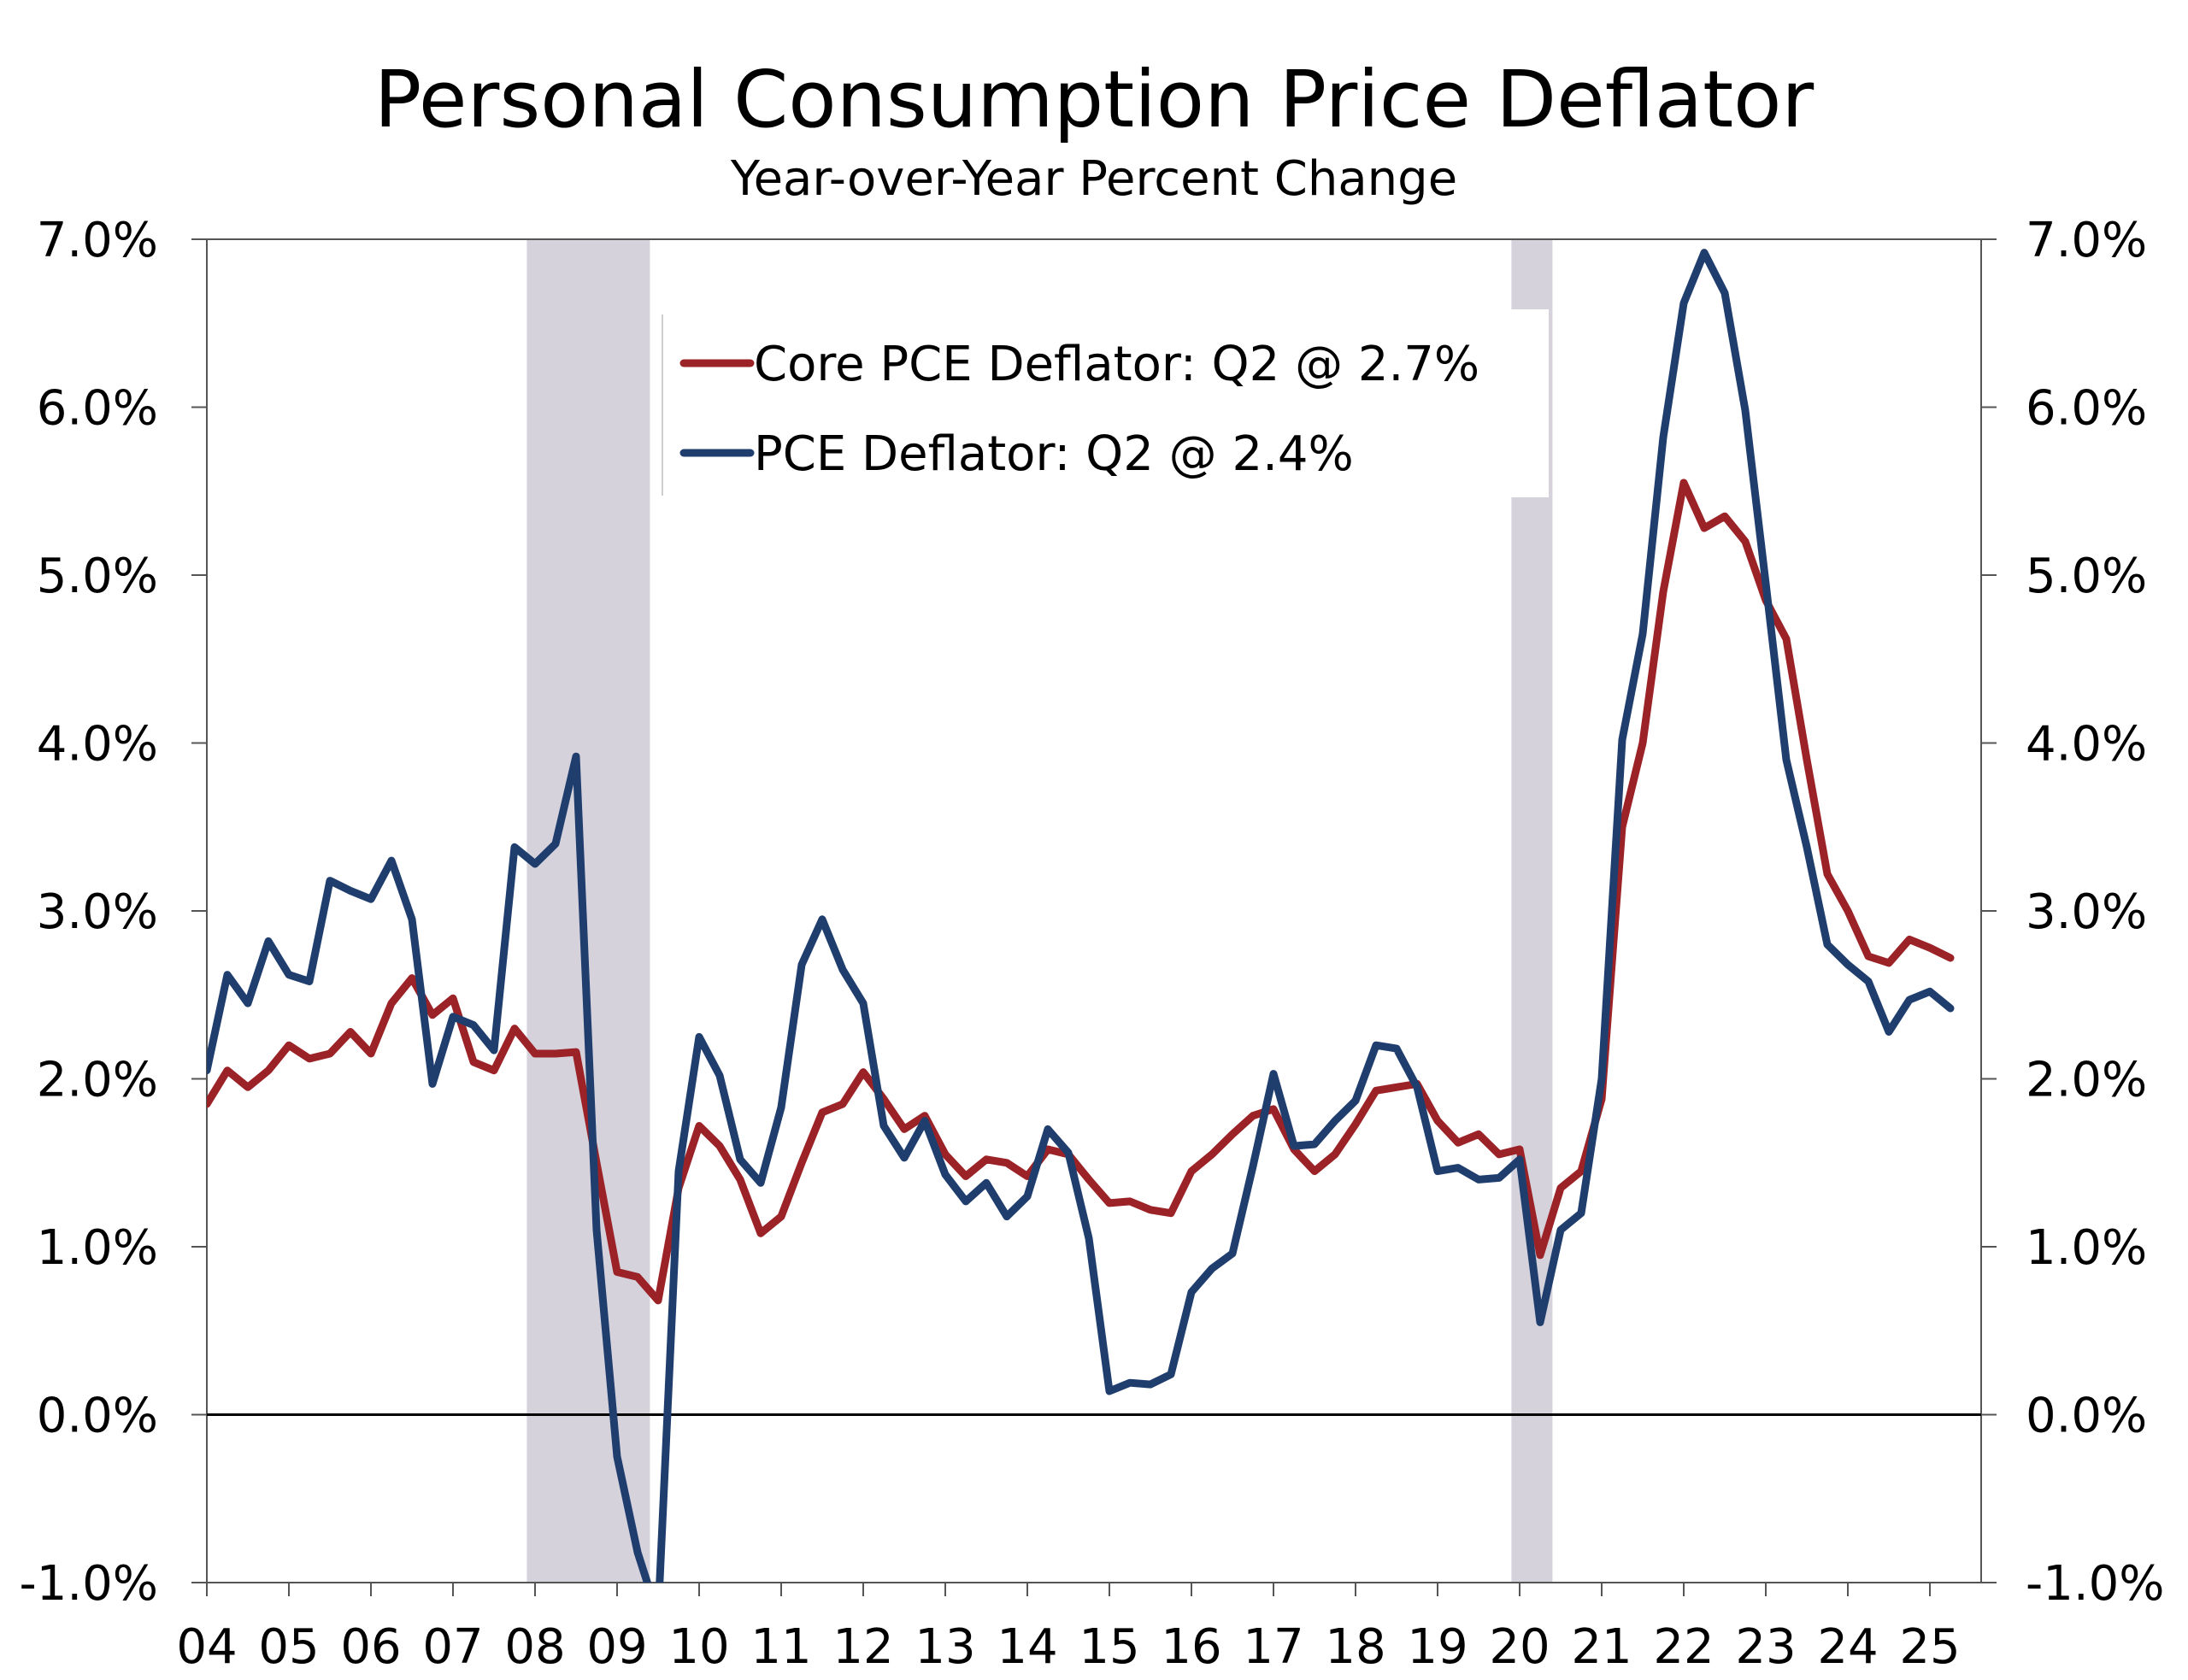  What do you see at coordinates (98, 1080) in the screenshot?
I see `y-tick-label-left: 2.0%` at bounding box center [98, 1080].